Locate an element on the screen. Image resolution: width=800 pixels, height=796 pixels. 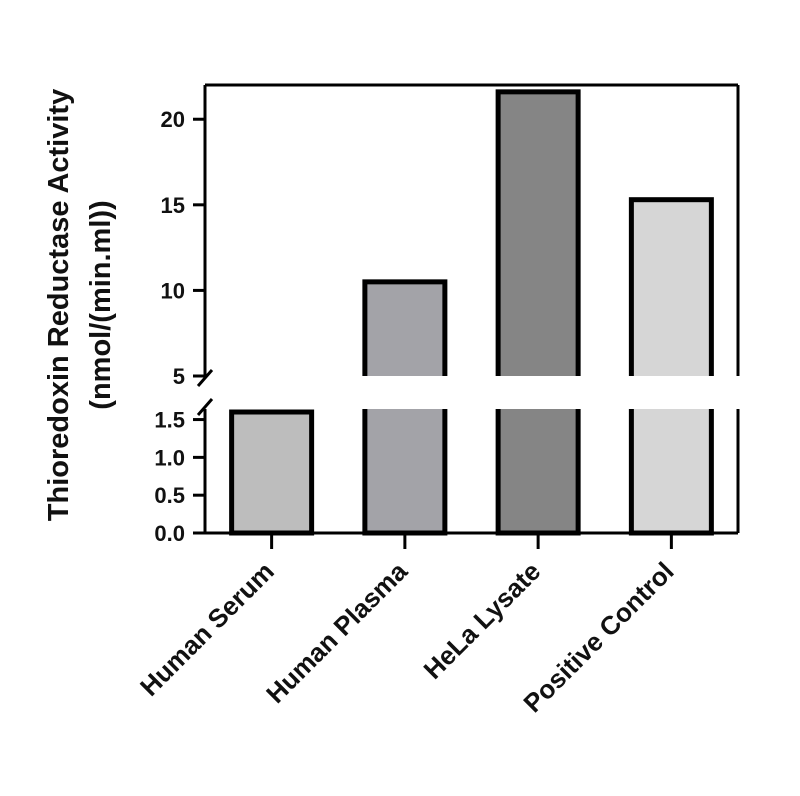
x-tick-label: Human Serum is located at coordinates (207, 629).